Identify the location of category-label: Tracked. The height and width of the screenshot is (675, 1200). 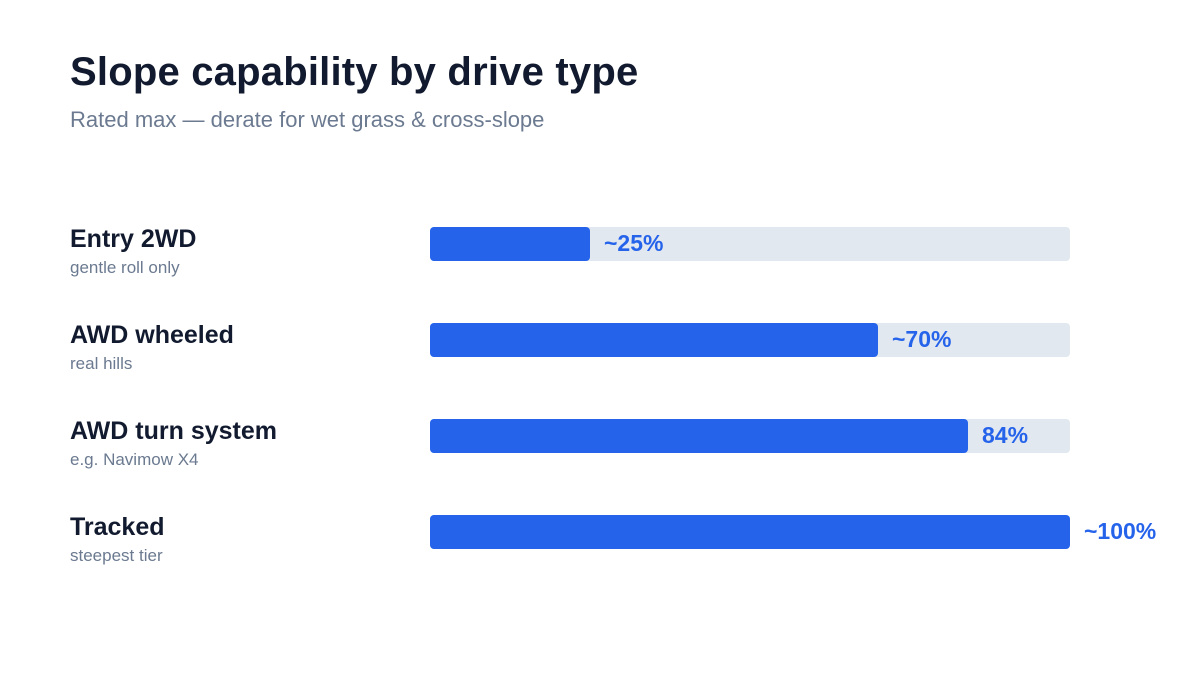
(117, 527).